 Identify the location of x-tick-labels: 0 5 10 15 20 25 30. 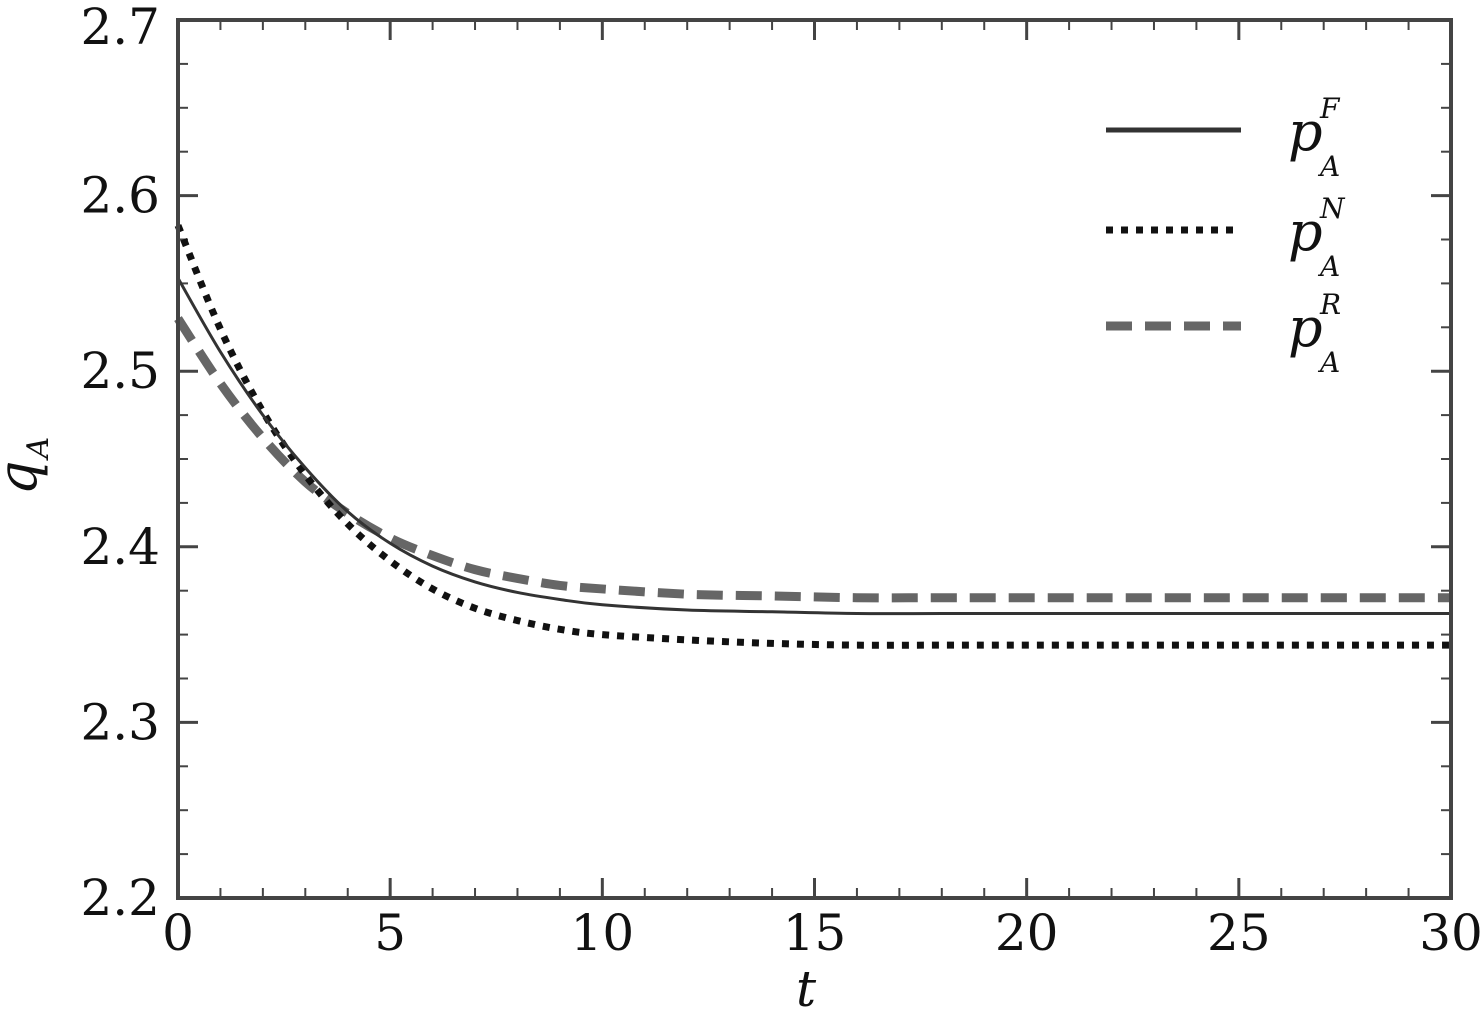
(822, 933).